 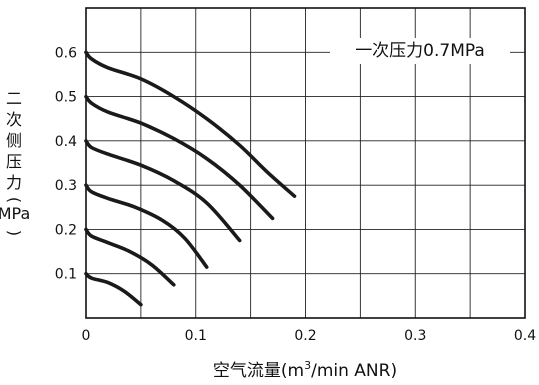 I want to click on x-tick-label: 0.1, so click(x=196, y=336).